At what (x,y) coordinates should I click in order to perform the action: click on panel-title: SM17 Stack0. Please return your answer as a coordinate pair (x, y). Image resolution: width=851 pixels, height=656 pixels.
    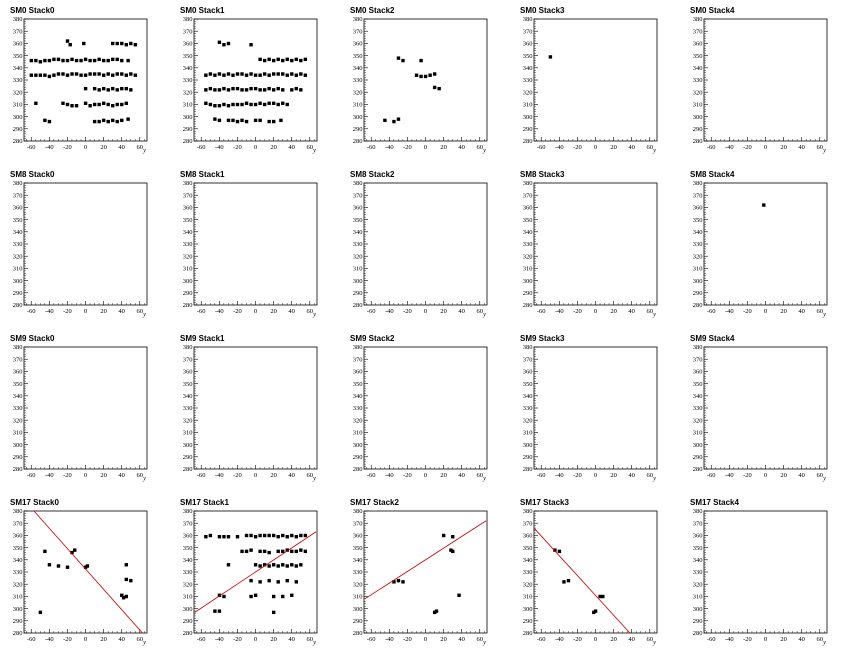
    Looking at the image, I should click on (34, 502).